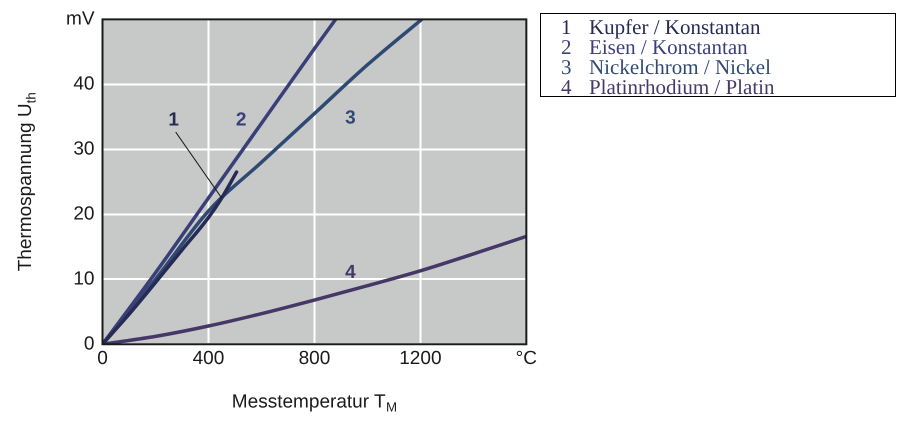 The width and height of the screenshot is (899, 423). I want to click on x-tick-label: °C, so click(527, 358).